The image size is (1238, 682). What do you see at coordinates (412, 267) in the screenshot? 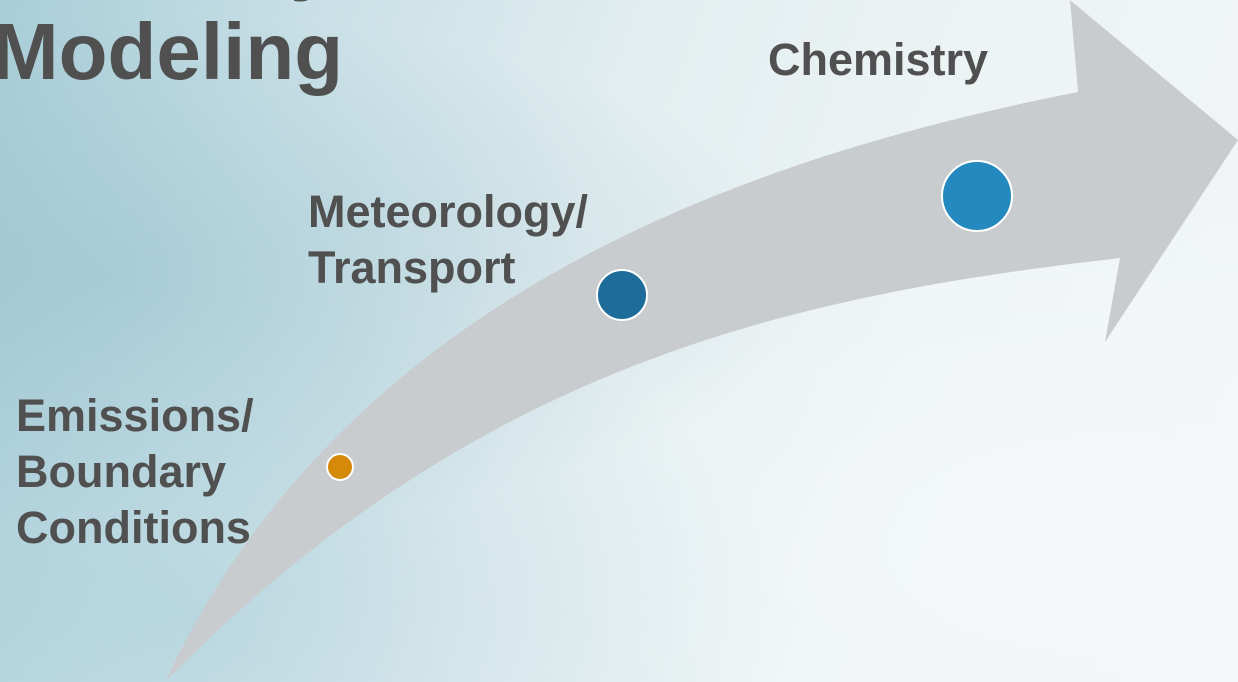
I see `stage-label-line: Transport` at bounding box center [412, 267].